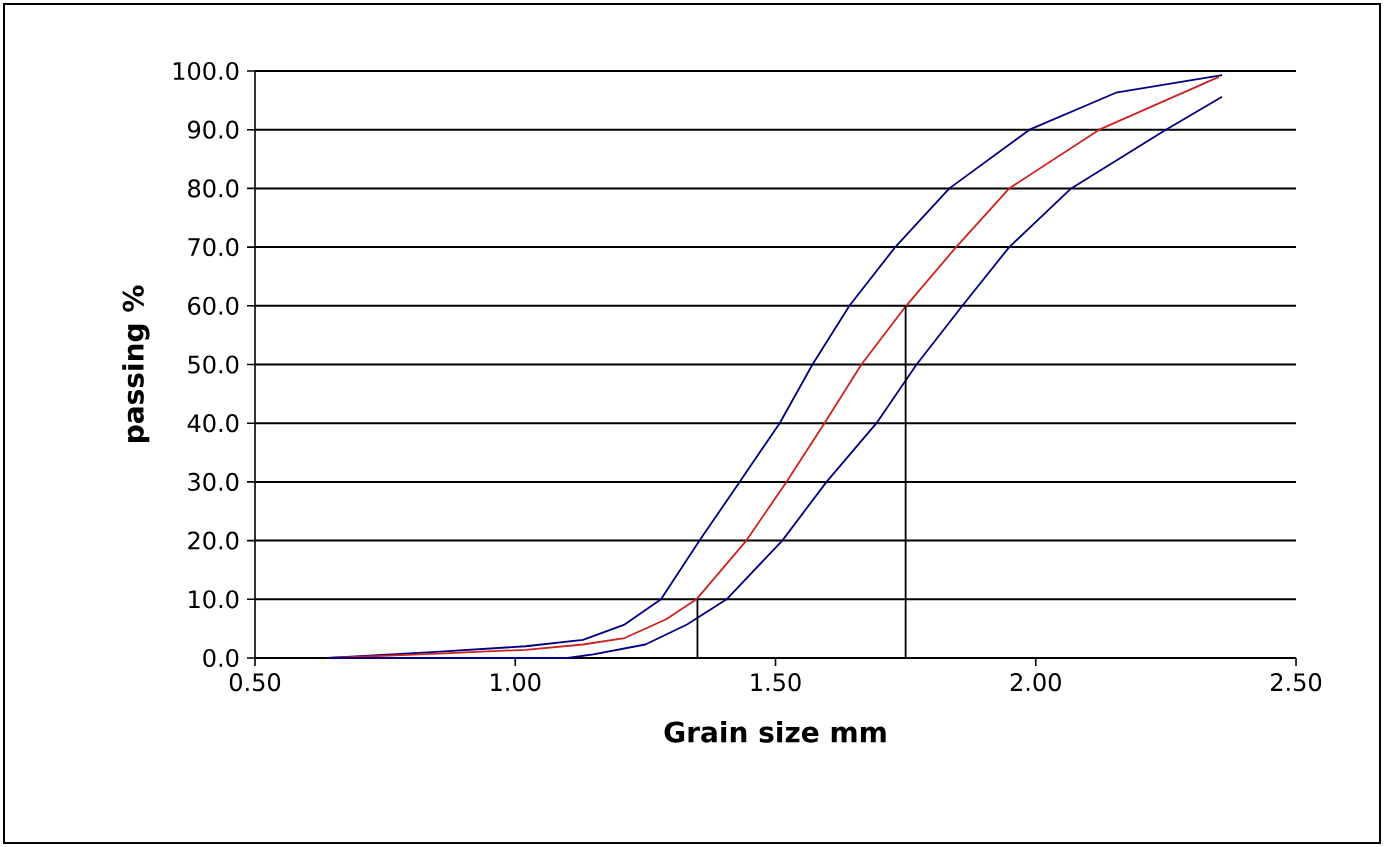 This screenshot has width=1384, height=847. Describe the element at coordinates (206, 71) in the screenshot. I see `y-tick-label: 100.0` at that location.